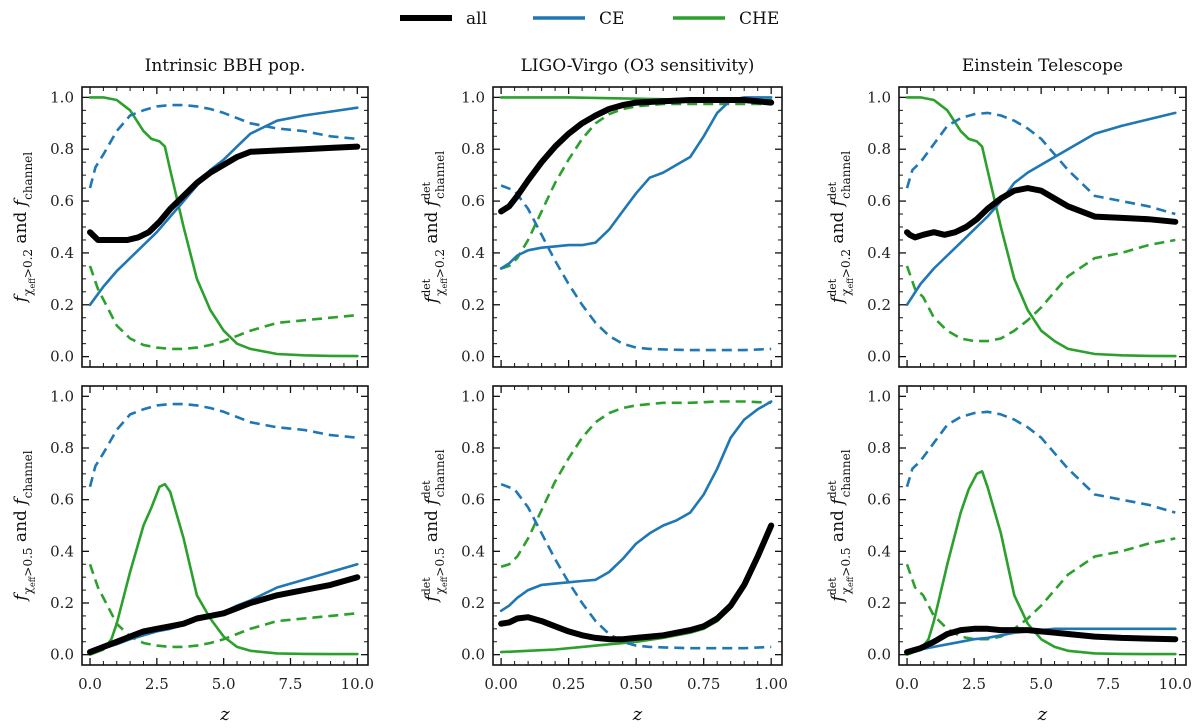 Image resolution: width=1200 pixels, height=728 pixels. What do you see at coordinates (726, 19) in the screenshot?
I see `legend-entry-che: CHE` at bounding box center [726, 19].